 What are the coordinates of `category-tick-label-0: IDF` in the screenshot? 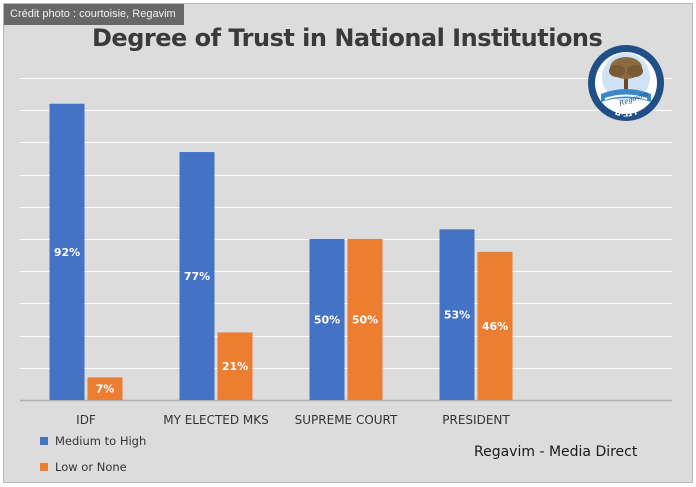 It's located at (86, 420).